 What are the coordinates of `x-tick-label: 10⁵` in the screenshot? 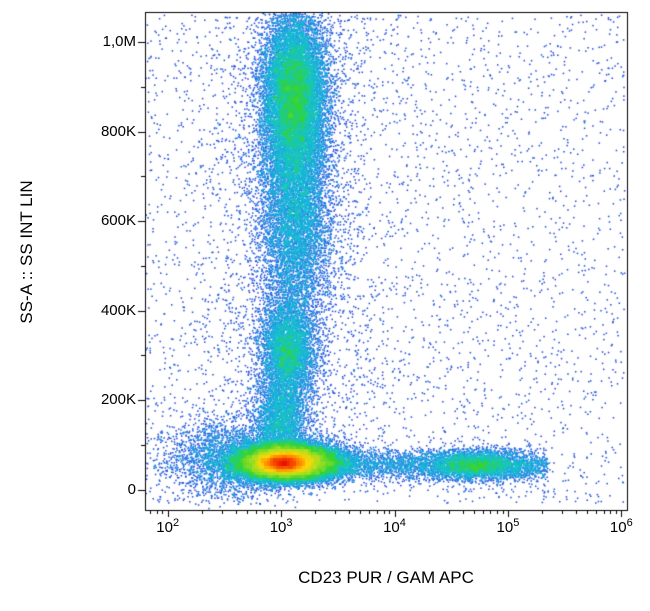 It's located at (508, 527).